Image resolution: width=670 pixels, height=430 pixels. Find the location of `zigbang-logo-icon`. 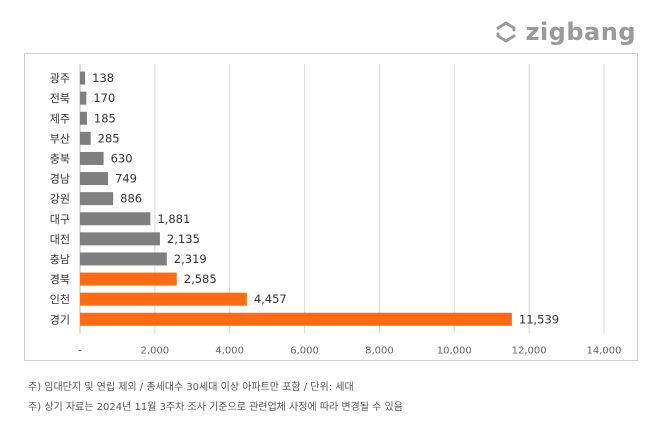

zigbang-logo-icon is located at coordinates (506, 32).